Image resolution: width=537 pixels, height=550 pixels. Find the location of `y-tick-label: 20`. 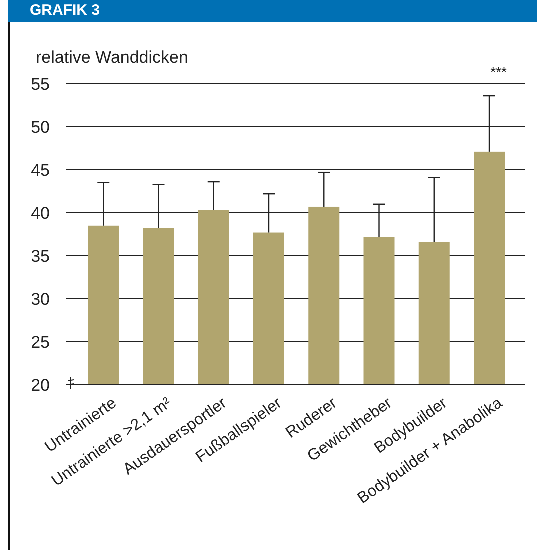

y-tick-label: 20 is located at coordinates (40, 386).